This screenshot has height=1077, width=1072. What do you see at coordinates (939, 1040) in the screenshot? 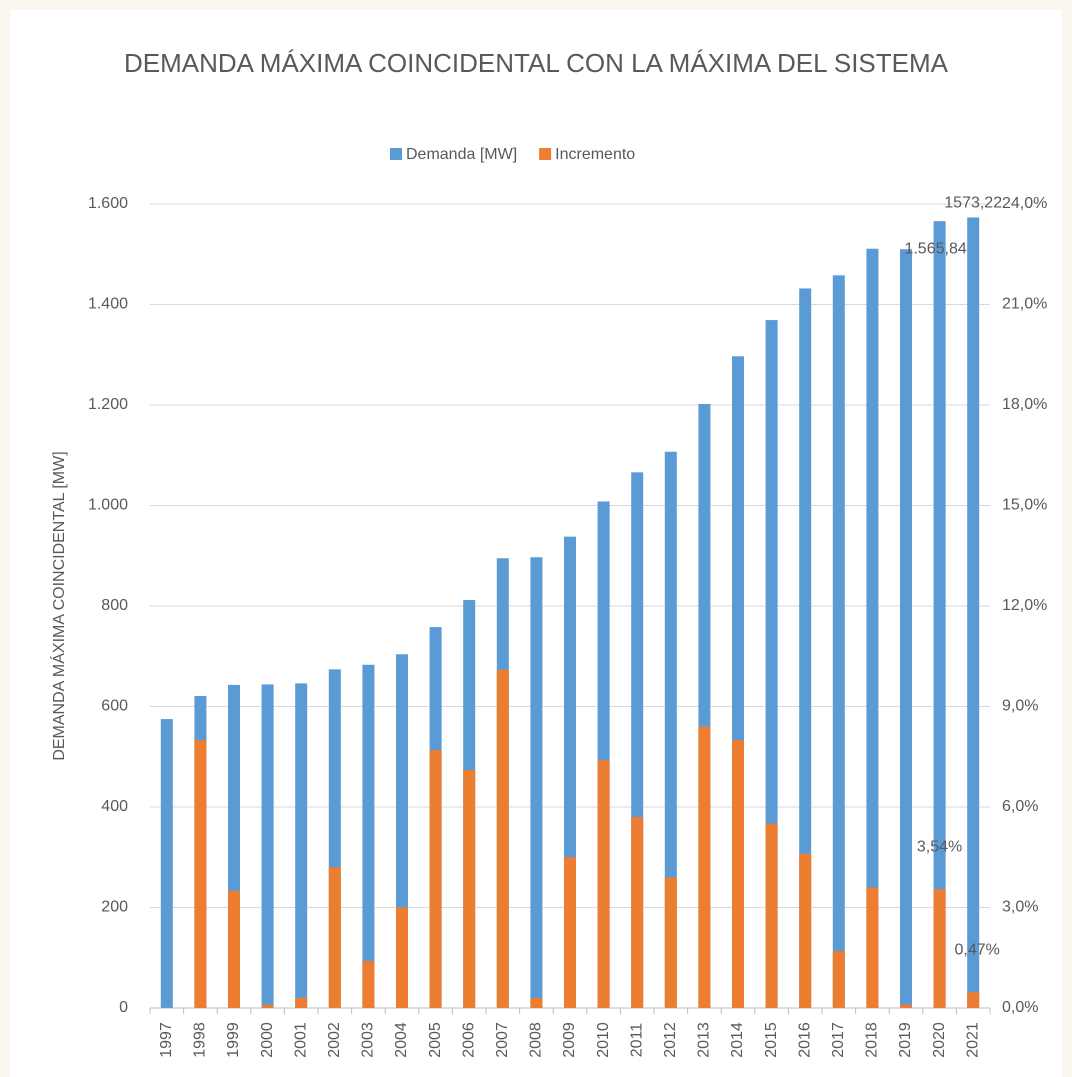
I see `x-tick-label: 2020` at bounding box center [939, 1040].